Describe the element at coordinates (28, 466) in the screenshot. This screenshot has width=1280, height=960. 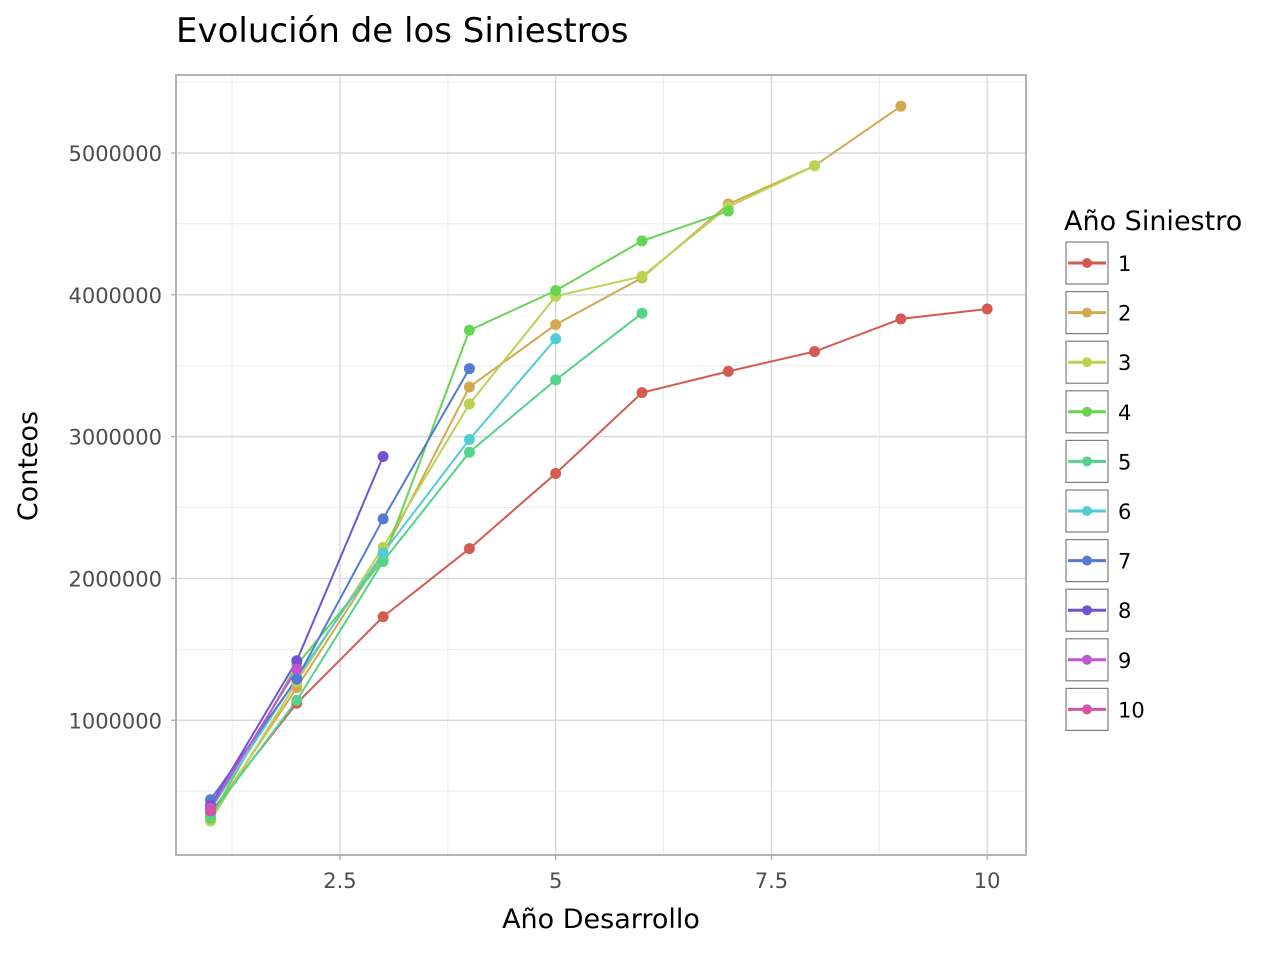
I see `y-axis-title: Conteos` at that location.